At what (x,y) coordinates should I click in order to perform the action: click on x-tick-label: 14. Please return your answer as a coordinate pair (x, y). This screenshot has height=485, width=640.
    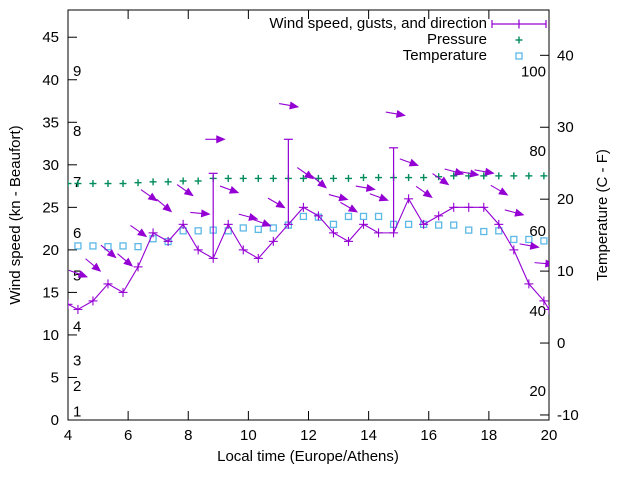
    Looking at the image, I should click on (368, 435).